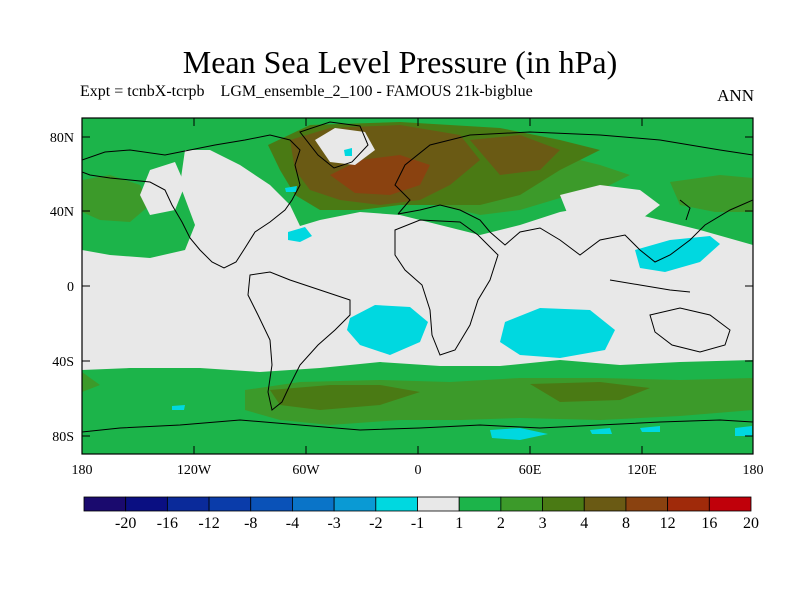  I want to click on lon-label: 60E, so click(530, 470).